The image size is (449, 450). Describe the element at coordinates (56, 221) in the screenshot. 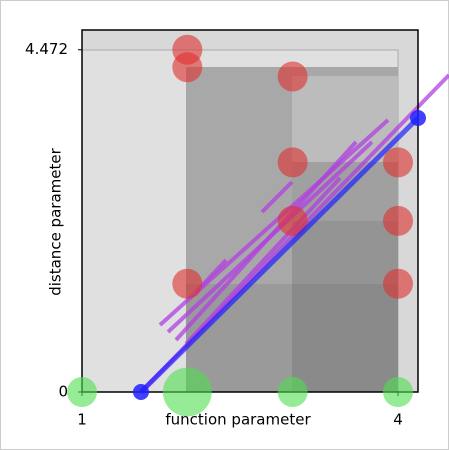

I see `y-axis-label: distance parameter` at that location.